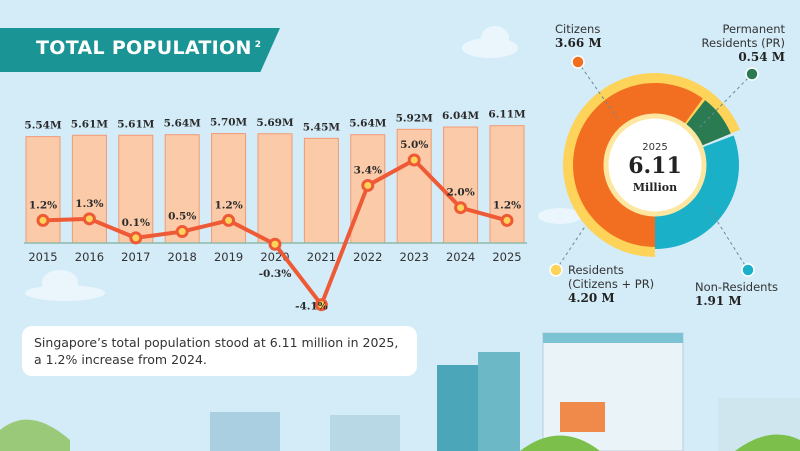 This screenshot has width=800, height=451. I want to click on pr-label: Permanent Residents (PR) 0.54 M, so click(737, 43).